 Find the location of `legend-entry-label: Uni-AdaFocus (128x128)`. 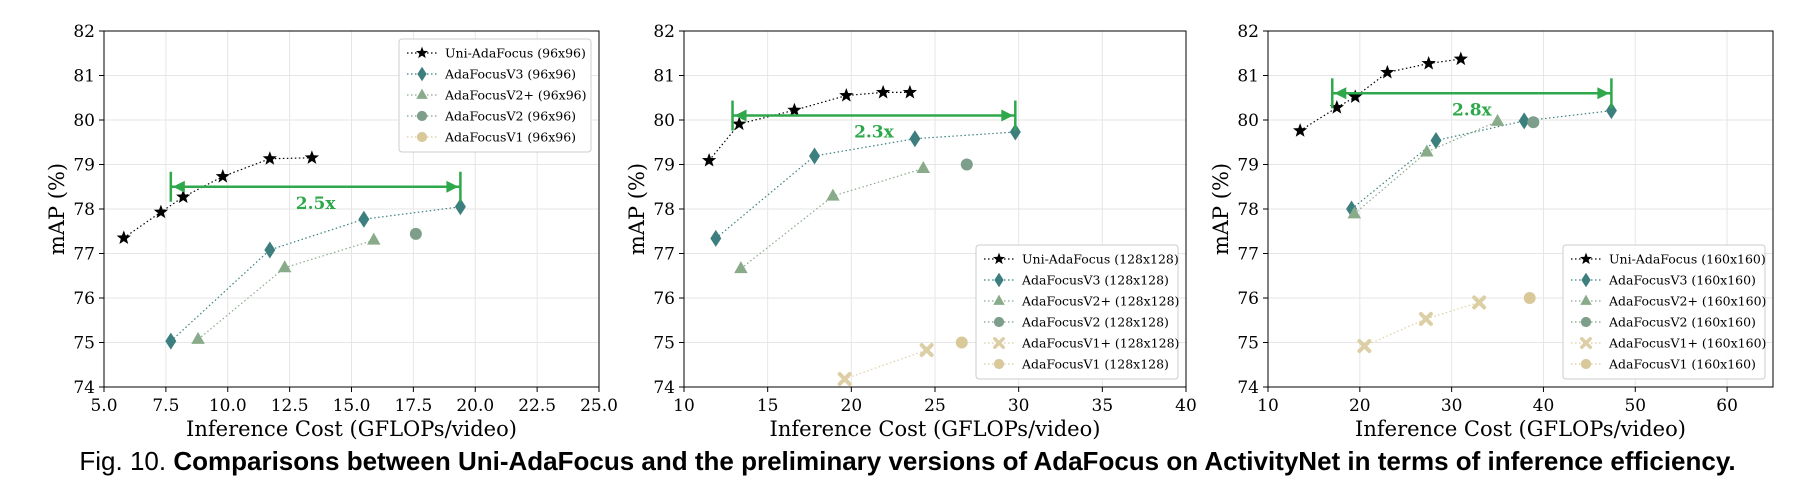

legend-entry-label: Uni-AdaFocus (128x128) is located at coordinates (1100, 259).